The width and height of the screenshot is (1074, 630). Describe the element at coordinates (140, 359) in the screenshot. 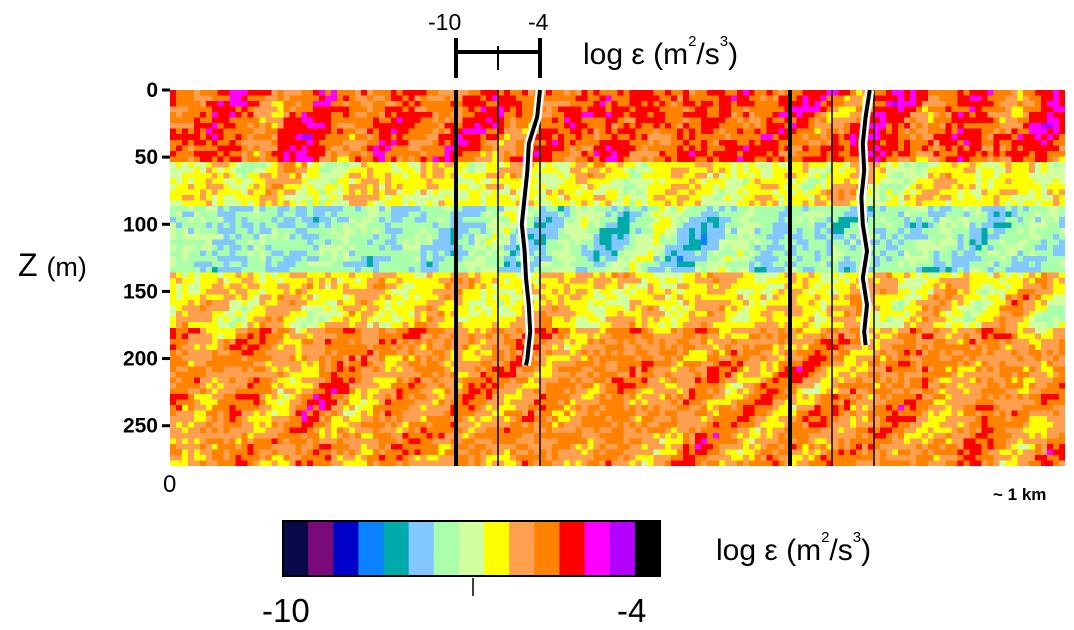

I see `y-tick-label: 200` at that location.